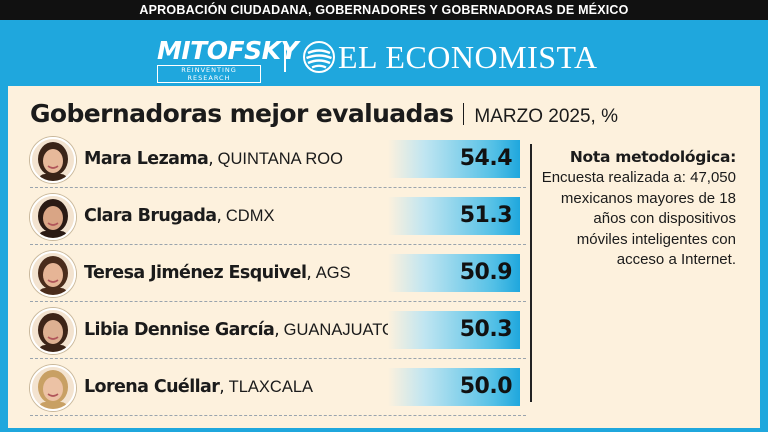  I want to click on ranking-row: Clara Brugada, CDMX 51.3, so click(278, 217).